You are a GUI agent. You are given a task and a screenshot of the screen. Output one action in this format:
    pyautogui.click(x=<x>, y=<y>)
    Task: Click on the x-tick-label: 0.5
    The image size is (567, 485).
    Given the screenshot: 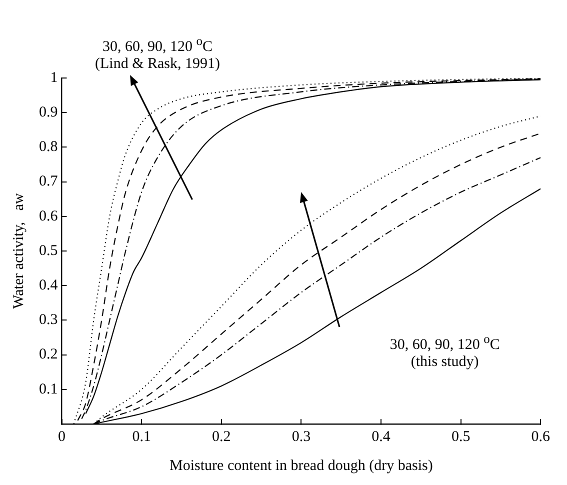 What is the action you would take?
    pyautogui.click(x=460, y=436)
    